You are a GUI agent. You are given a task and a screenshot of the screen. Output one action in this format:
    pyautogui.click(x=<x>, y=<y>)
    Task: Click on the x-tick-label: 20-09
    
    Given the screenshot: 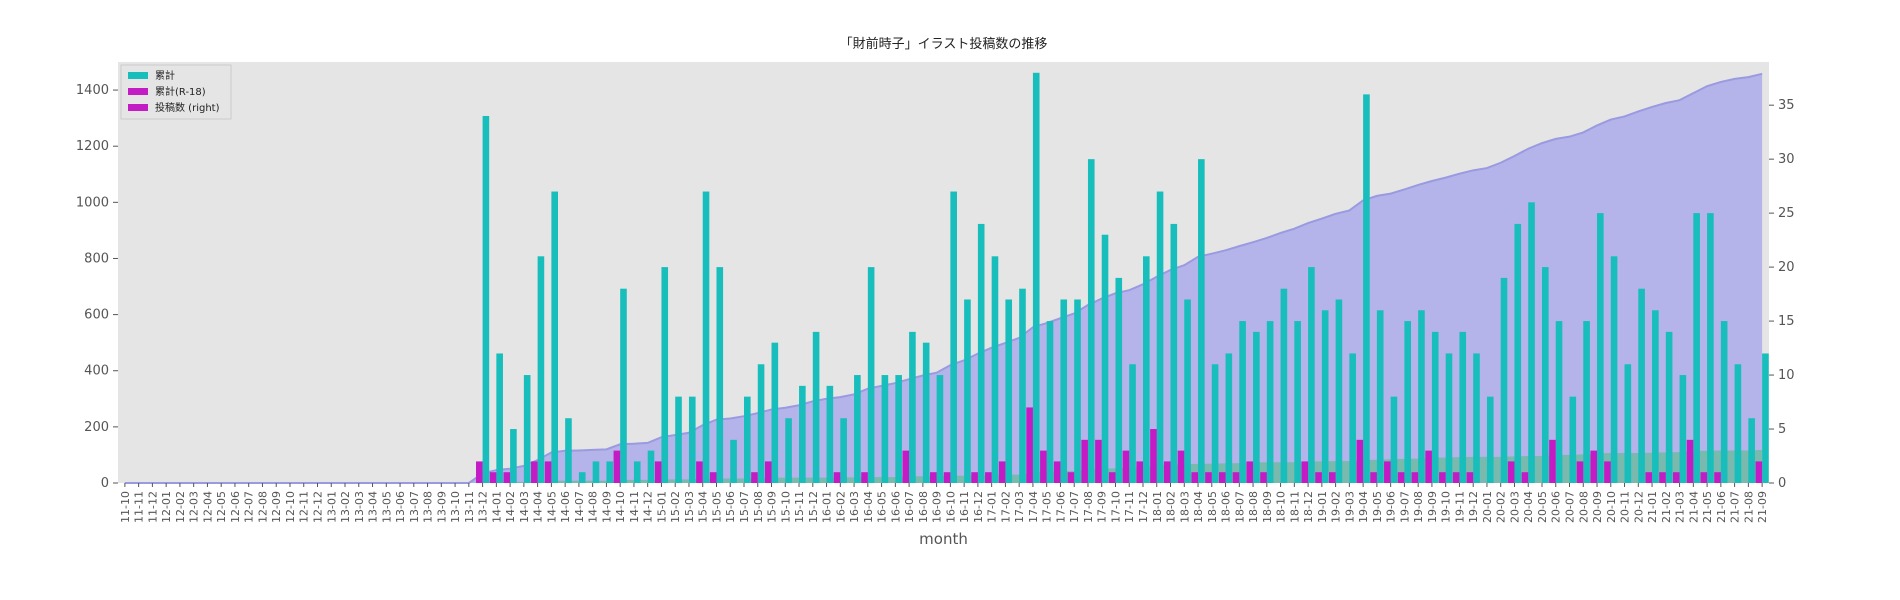 What is the action you would take?
    pyautogui.click(x=1597, y=507)
    